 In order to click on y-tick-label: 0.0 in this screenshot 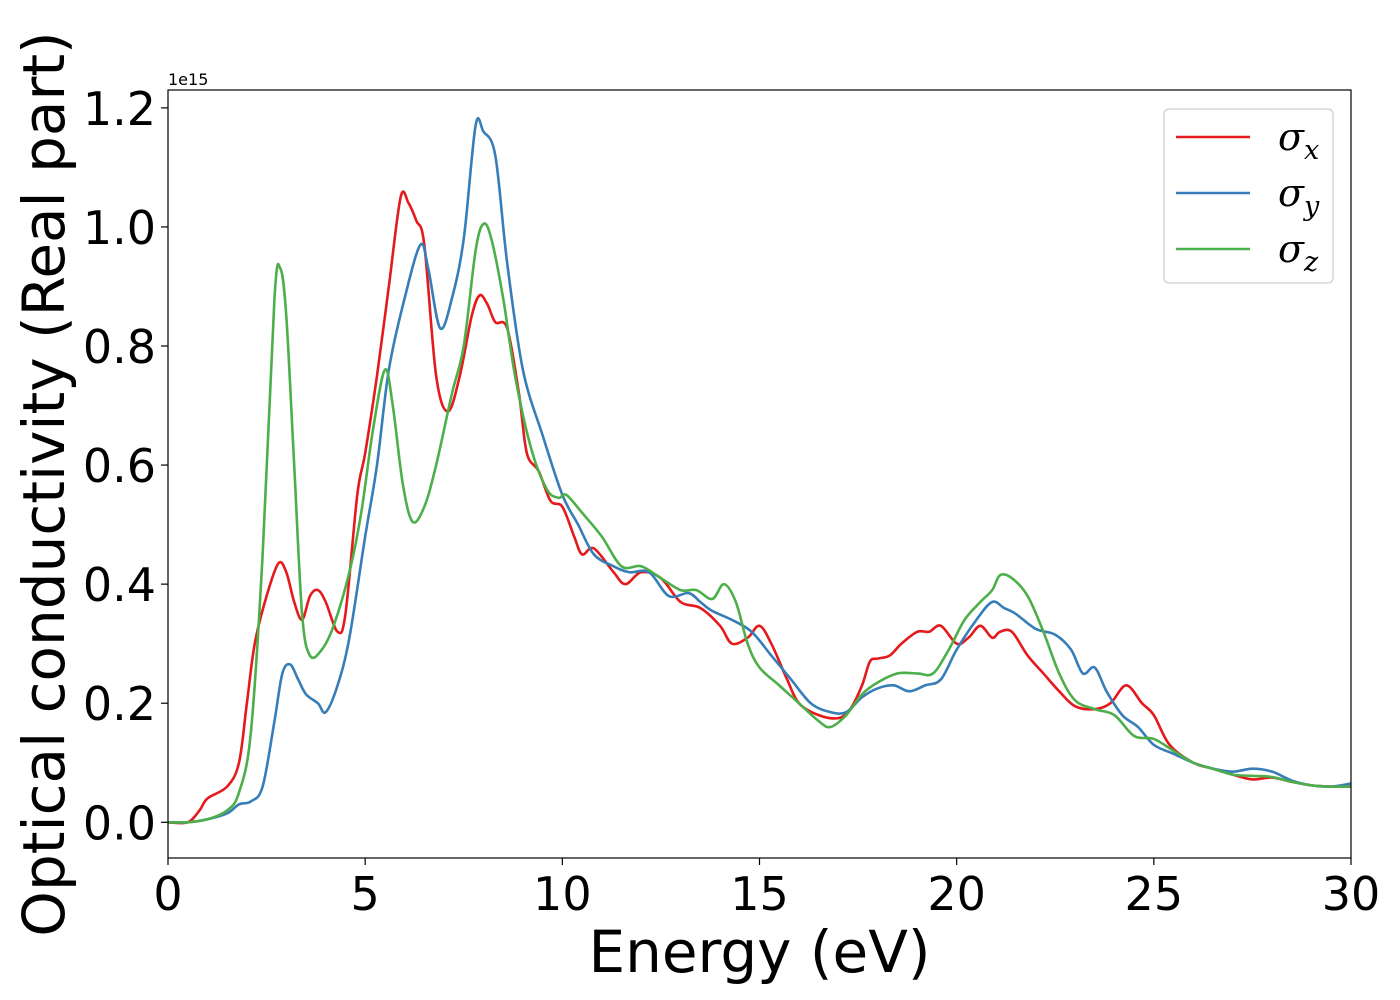, I will do `click(119, 823)`.